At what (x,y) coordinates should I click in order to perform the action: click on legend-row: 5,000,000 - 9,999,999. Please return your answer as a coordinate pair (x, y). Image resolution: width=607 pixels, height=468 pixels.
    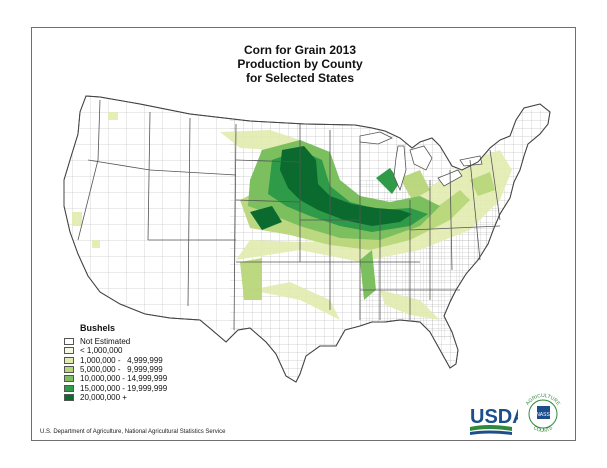
    Looking at the image, I should click on (115, 369).